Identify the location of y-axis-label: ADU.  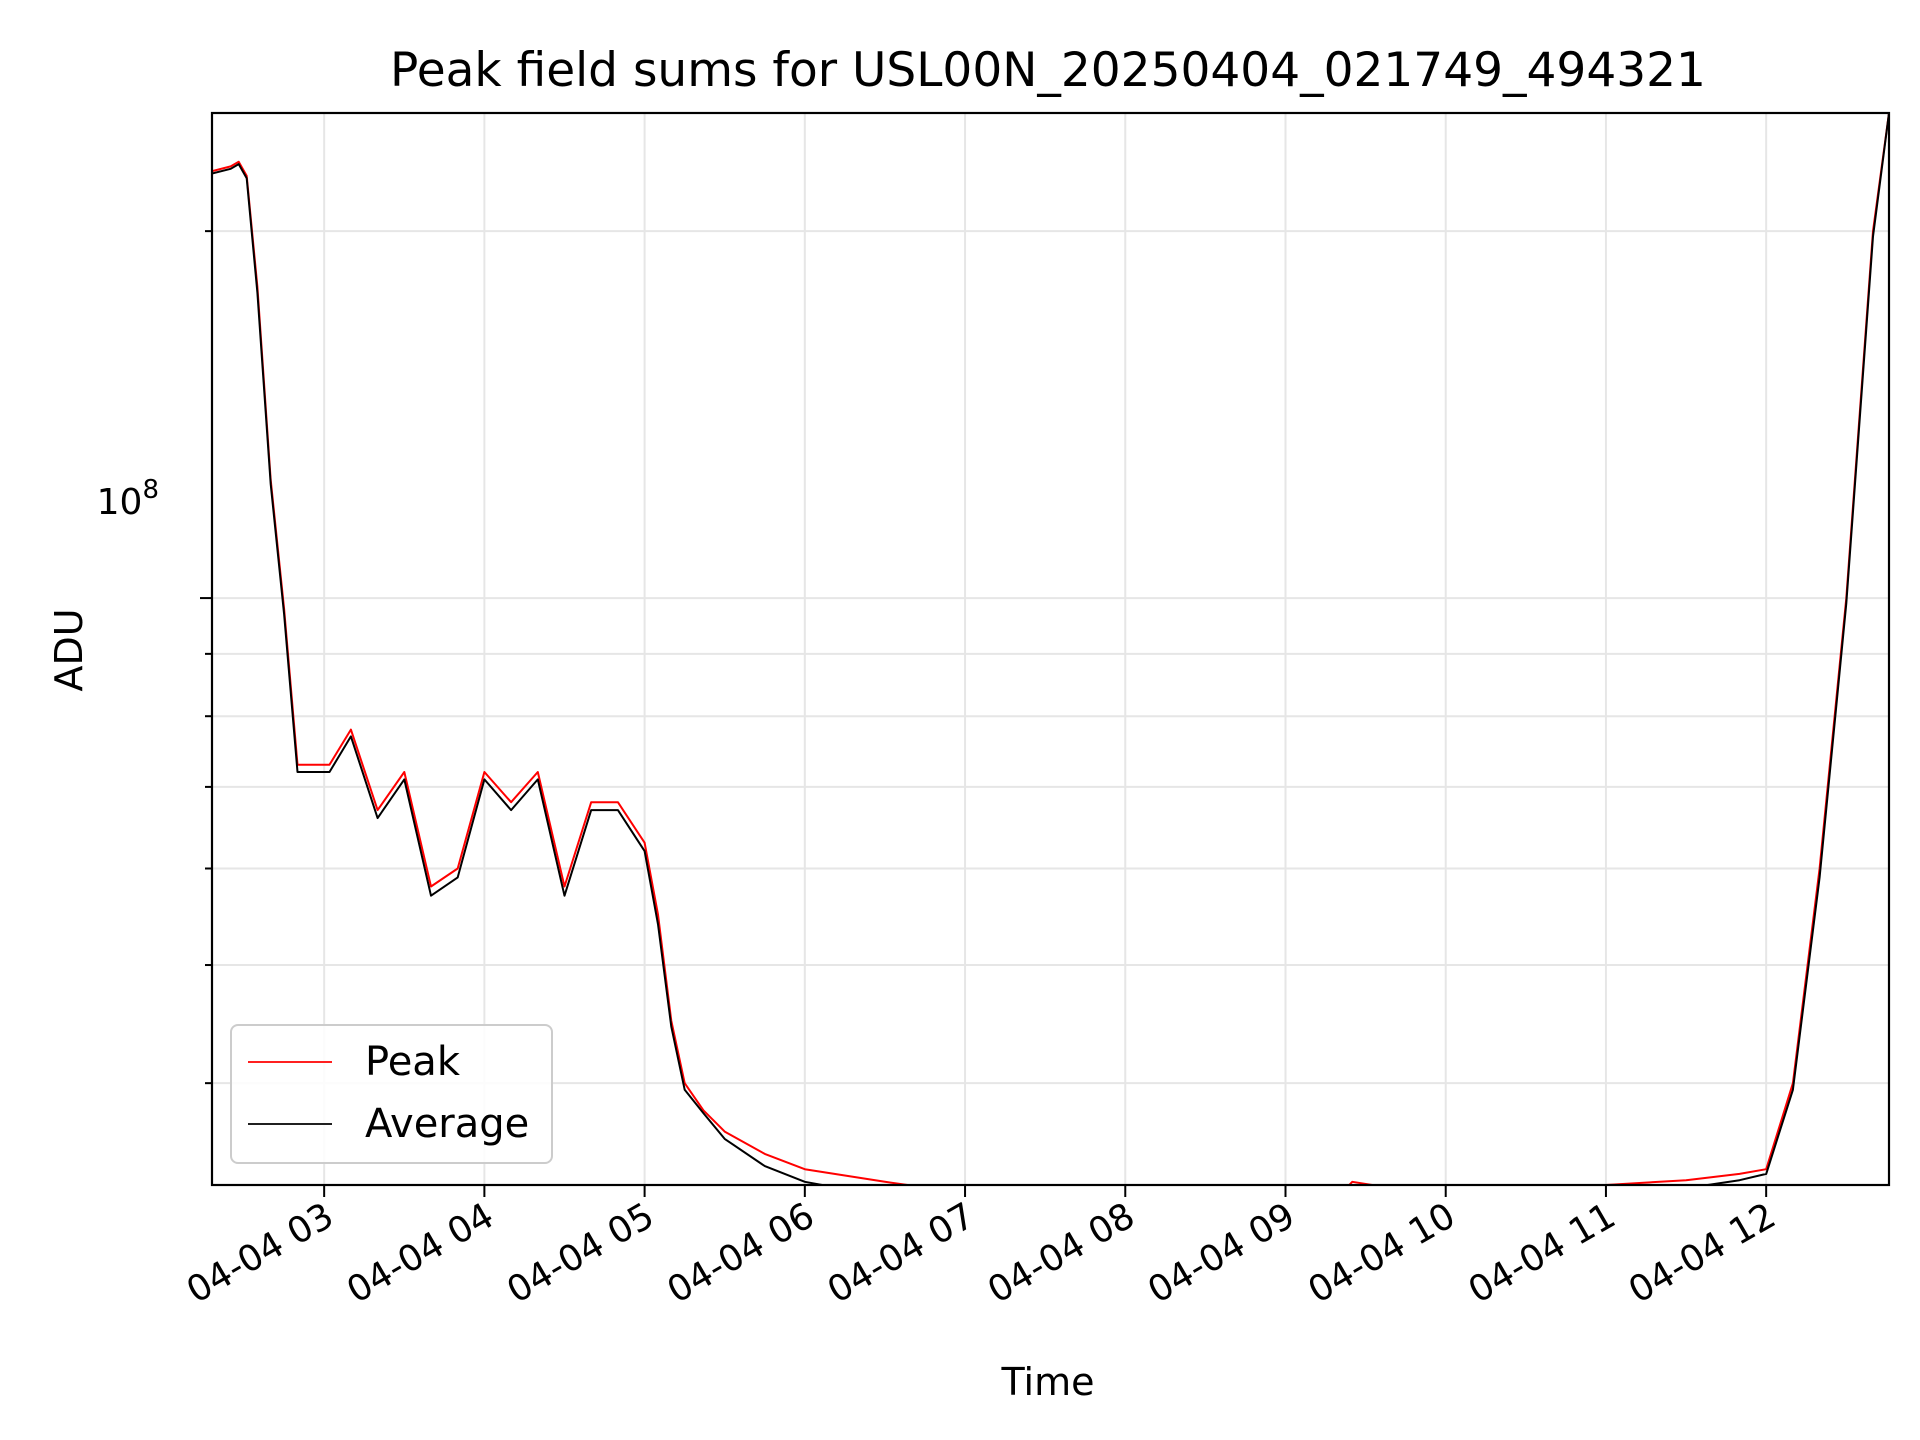
(69, 649).